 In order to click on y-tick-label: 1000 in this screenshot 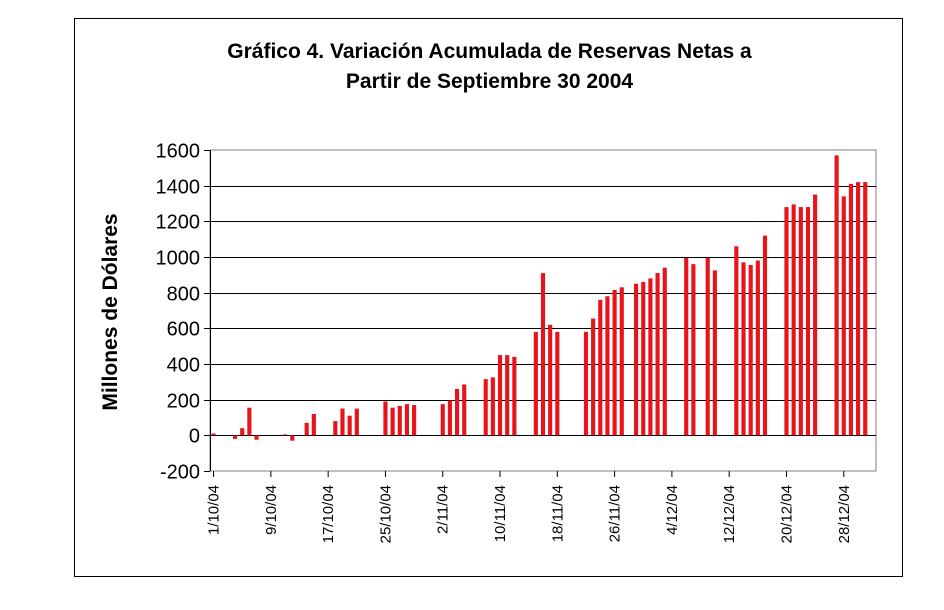, I will do `click(178, 259)`.